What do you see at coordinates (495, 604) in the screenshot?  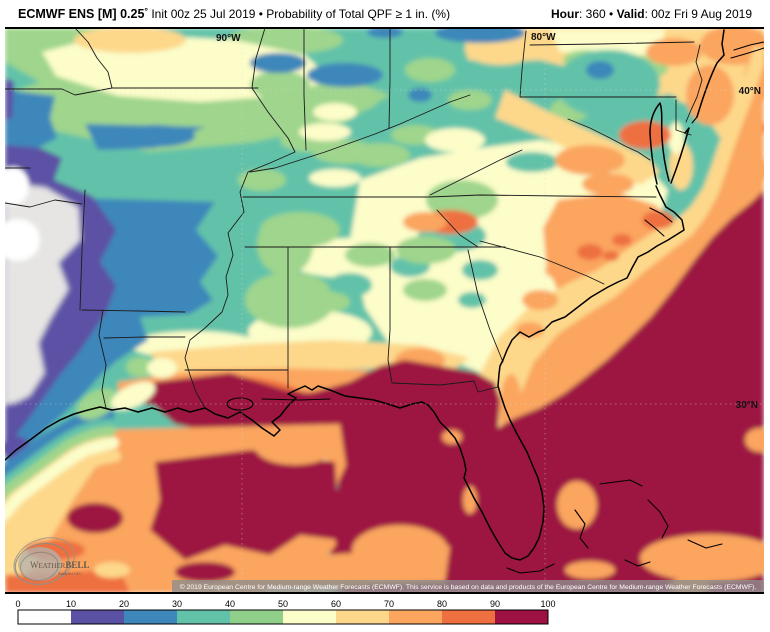 I see `svg-text: 90` at bounding box center [495, 604].